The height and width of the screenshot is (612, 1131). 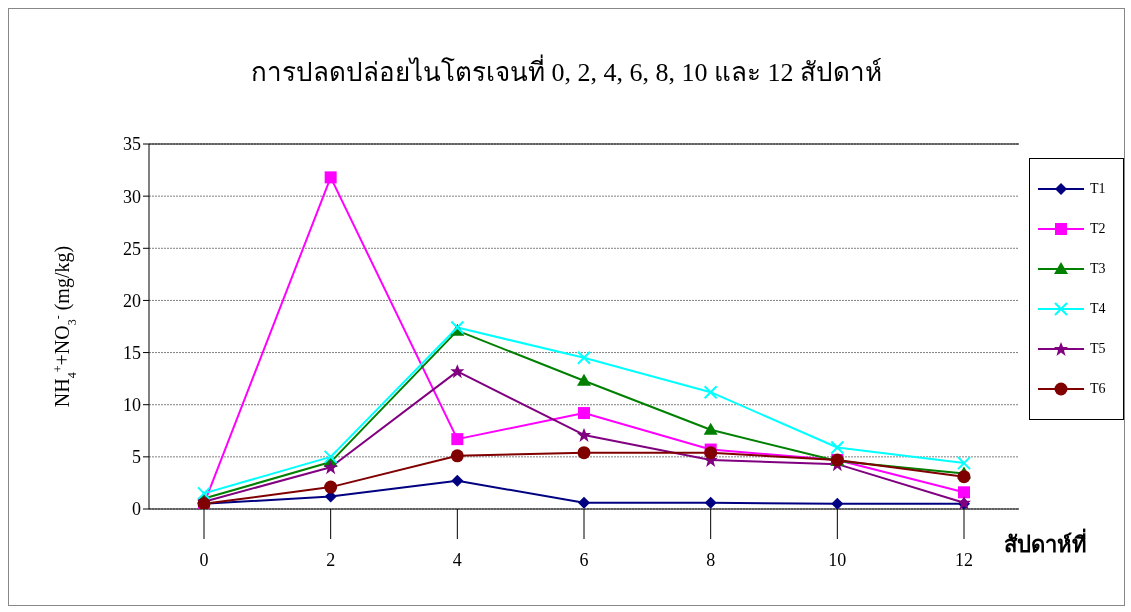 What do you see at coordinates (566, 71) in the screenshot?
I see `chart-title: การปลดปล่อยไนโตรเจนที่ 0, 2, 4, 6, 8, 10 และ 12 สัปดาห์` at bounding box center [566, 71].